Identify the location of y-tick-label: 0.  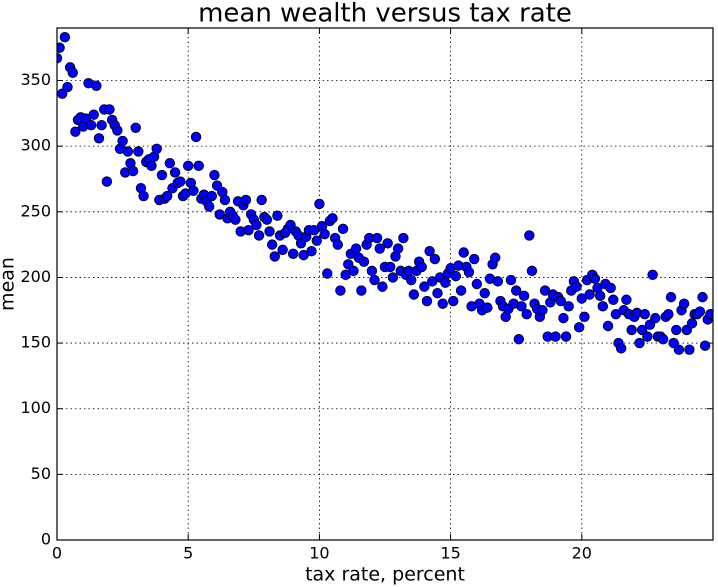
(46, 539).